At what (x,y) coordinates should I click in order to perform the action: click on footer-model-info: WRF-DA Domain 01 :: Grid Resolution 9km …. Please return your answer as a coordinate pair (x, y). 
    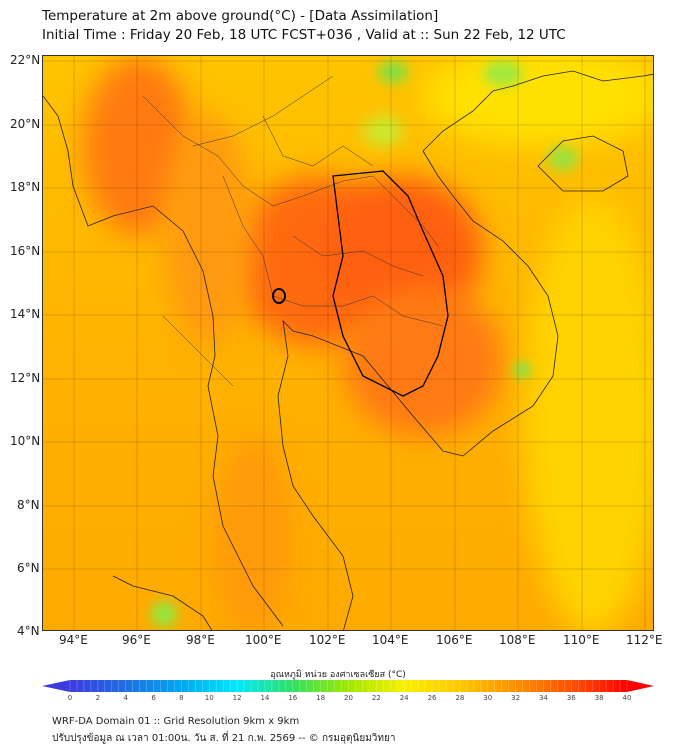
    Looking at the image, I should click on (176, 721).